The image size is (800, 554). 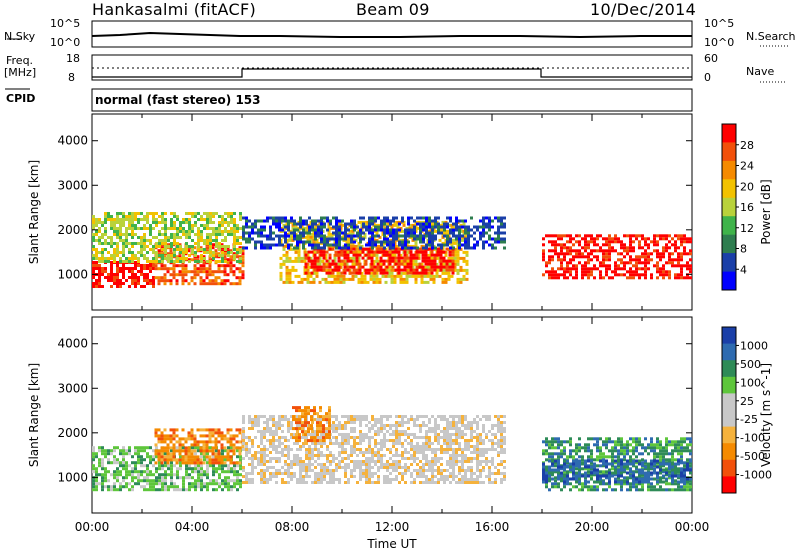 I want to click on freq-tick-bottom: 8, so click(x=71, y=77).